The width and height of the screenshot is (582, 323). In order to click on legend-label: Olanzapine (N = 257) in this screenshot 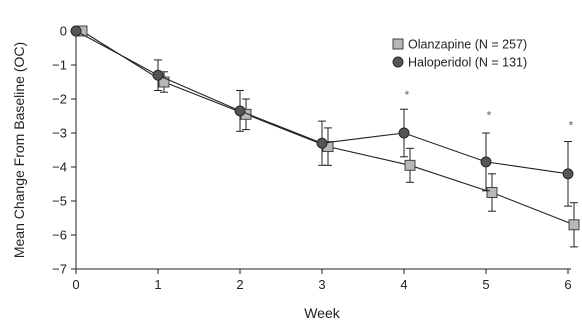, I will do `click(467, 45)`.